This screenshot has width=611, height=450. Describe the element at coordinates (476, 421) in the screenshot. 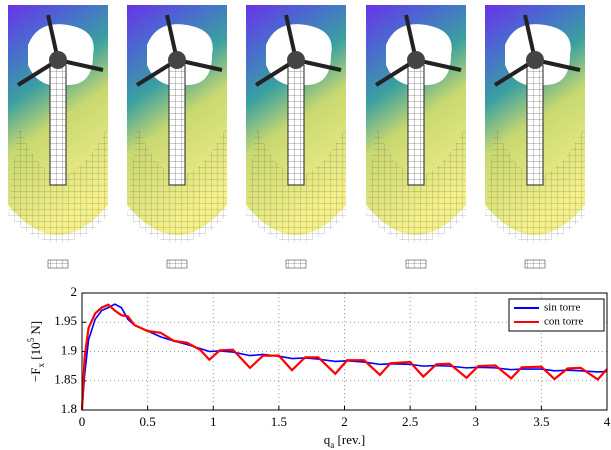

I see `x-tick-label: 3` at that location.